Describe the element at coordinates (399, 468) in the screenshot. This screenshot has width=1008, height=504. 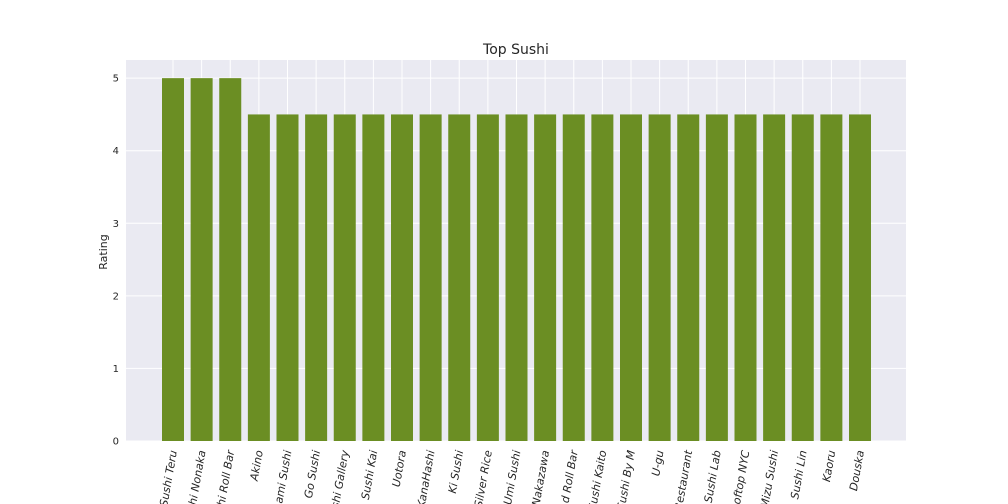
I see `x-tick-label: Uotora` at that location.